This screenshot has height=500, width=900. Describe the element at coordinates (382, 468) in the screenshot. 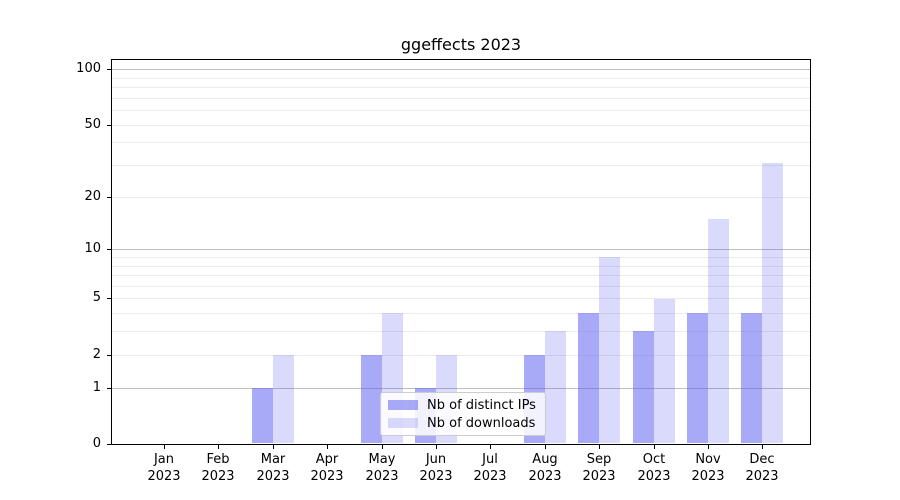

I see `x-tick-label: May 2023` at that location.